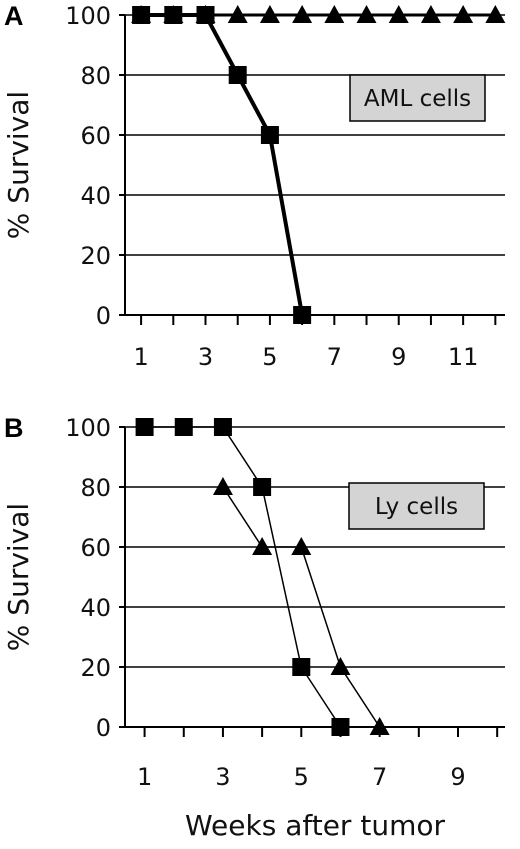  I want to click on series-square, so click(222, 165).